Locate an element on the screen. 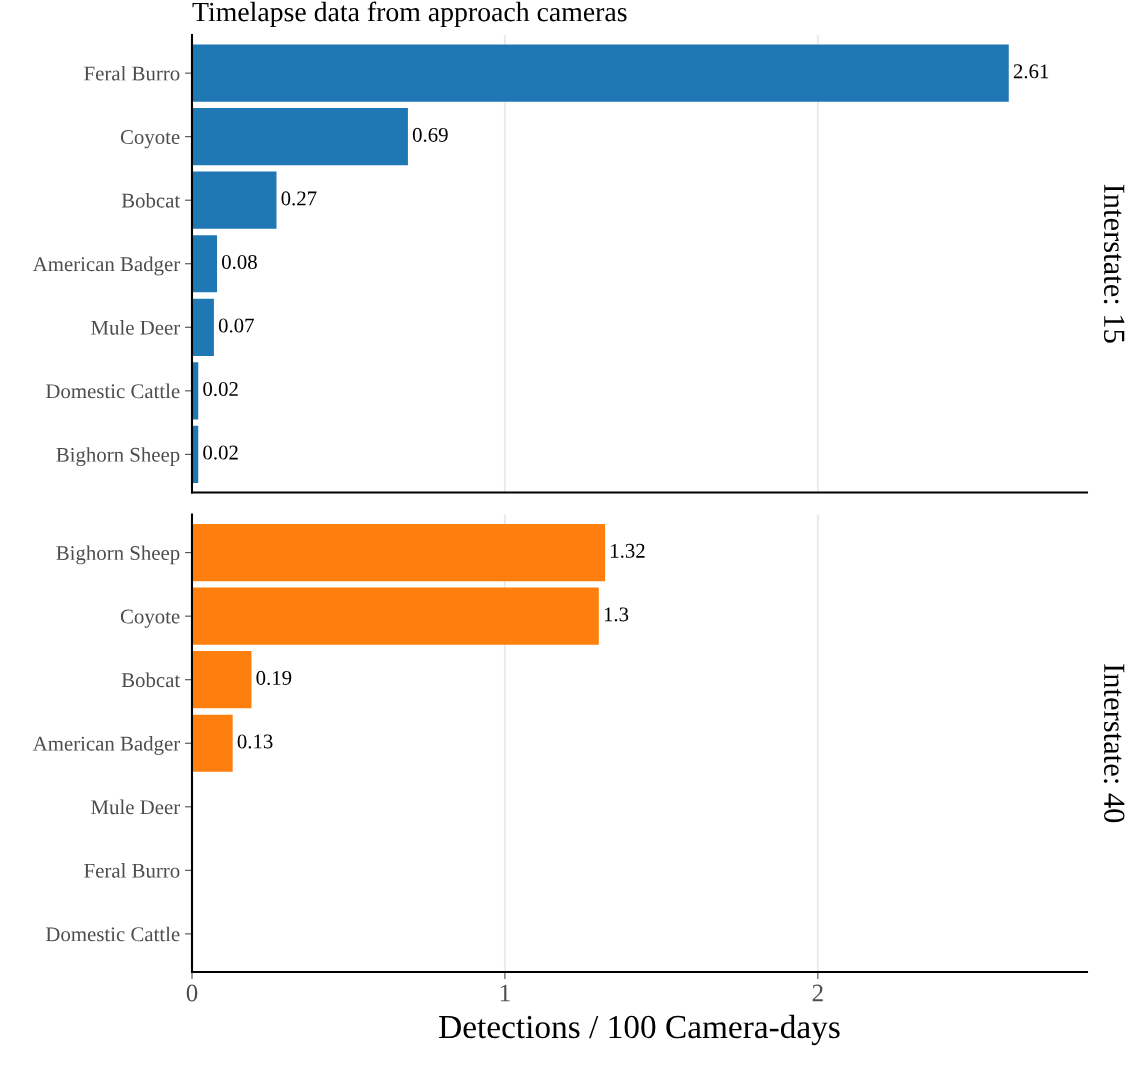 The image size is (1137, 1066). chart-title: Timelapse data from approach cameras is located at coordinates (409, 14).